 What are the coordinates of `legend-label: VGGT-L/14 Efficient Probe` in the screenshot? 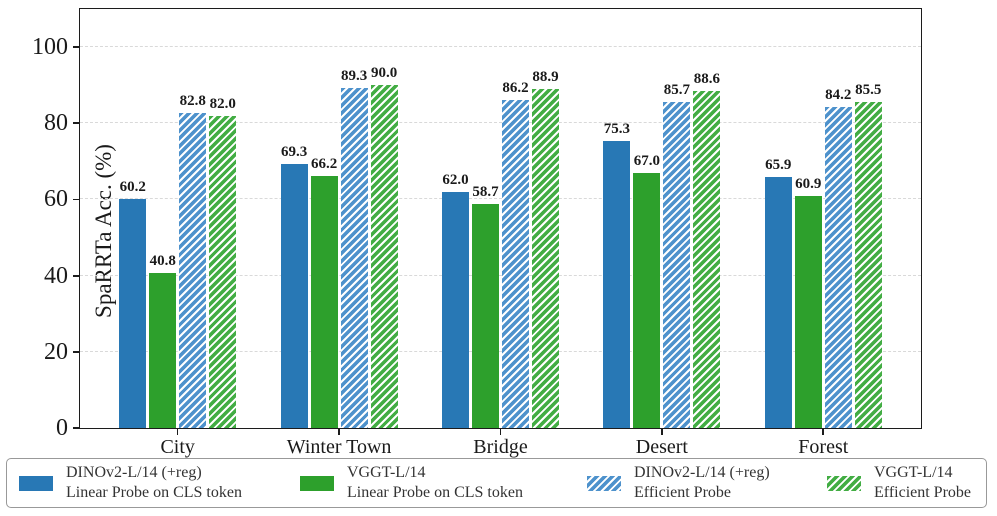 It's located at (923, 482).